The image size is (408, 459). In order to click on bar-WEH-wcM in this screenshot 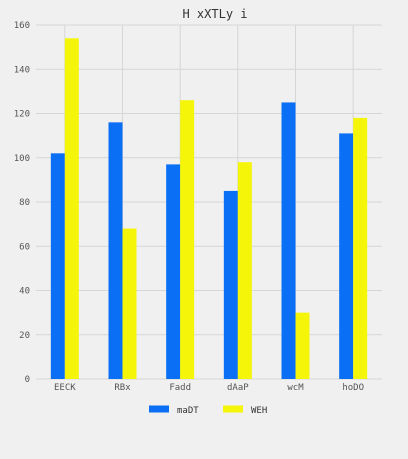, I will do `click(302, 345)`.